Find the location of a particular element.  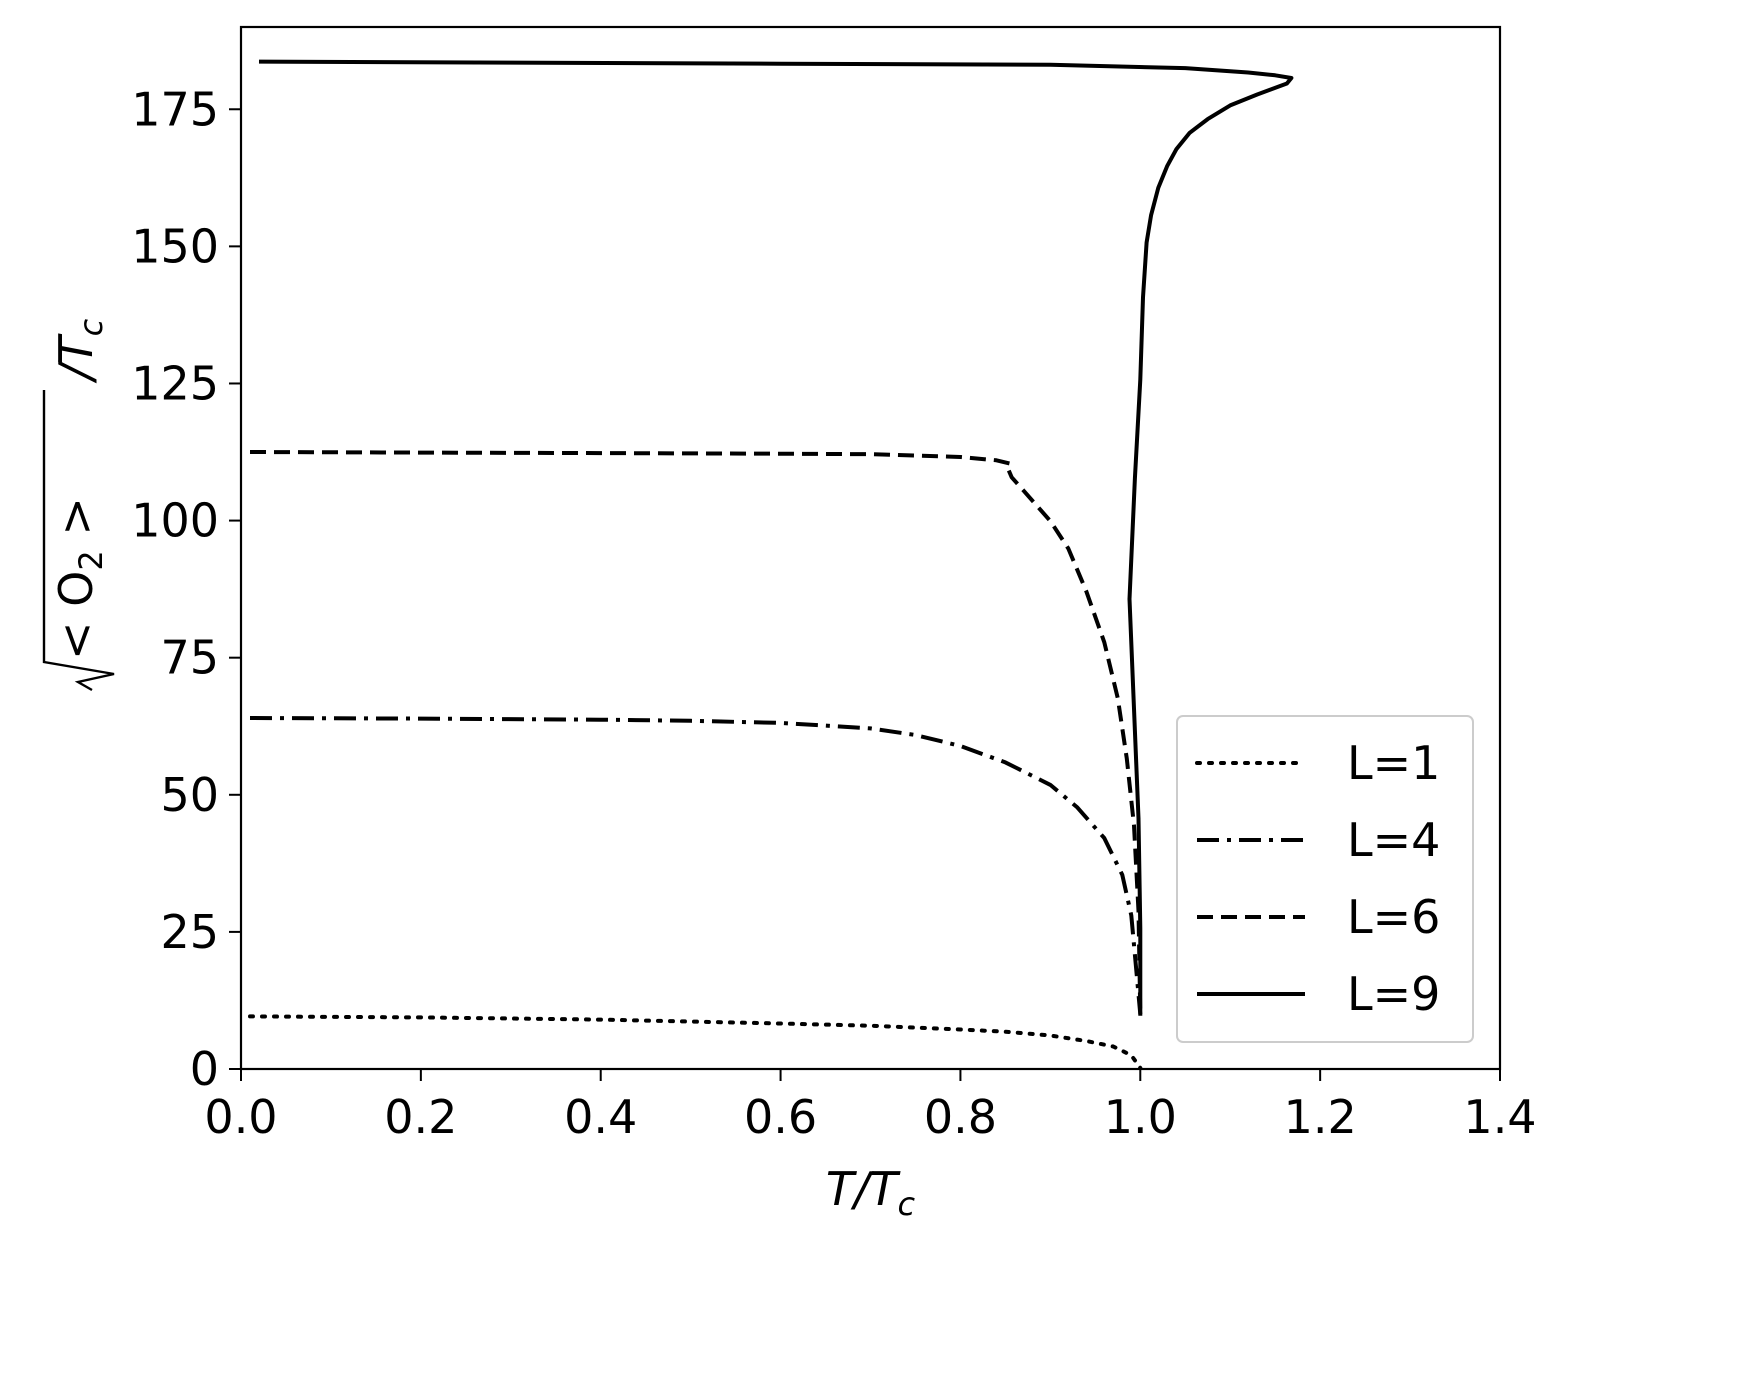

y-axis-label-root: < O2 > is located at coordinates (79, 578).